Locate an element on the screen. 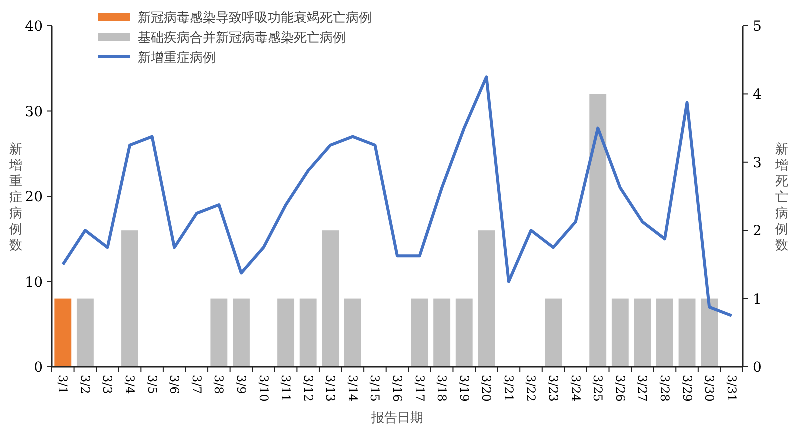  y2-axis-title: 新增死亡病例数 is located at coordinates (781, 198).